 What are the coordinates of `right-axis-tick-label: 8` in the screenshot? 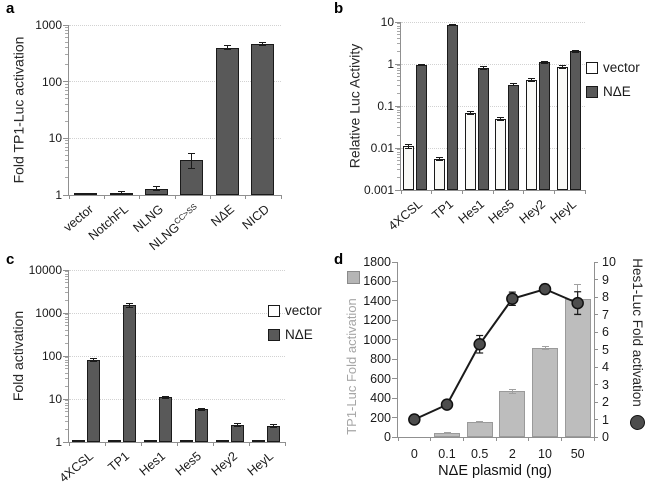 It's located at (605, 297).